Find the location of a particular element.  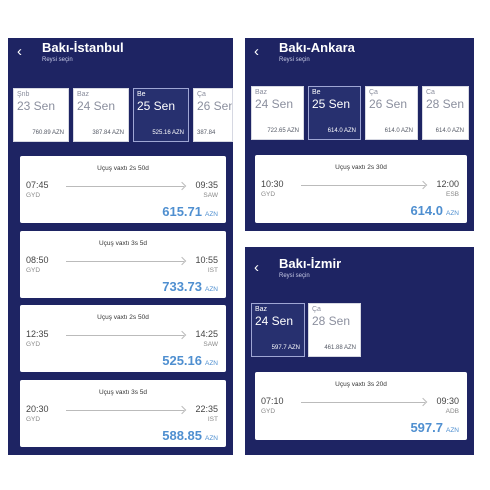

flight-price: 597.7 AZN is located at coordinates (434, 428).